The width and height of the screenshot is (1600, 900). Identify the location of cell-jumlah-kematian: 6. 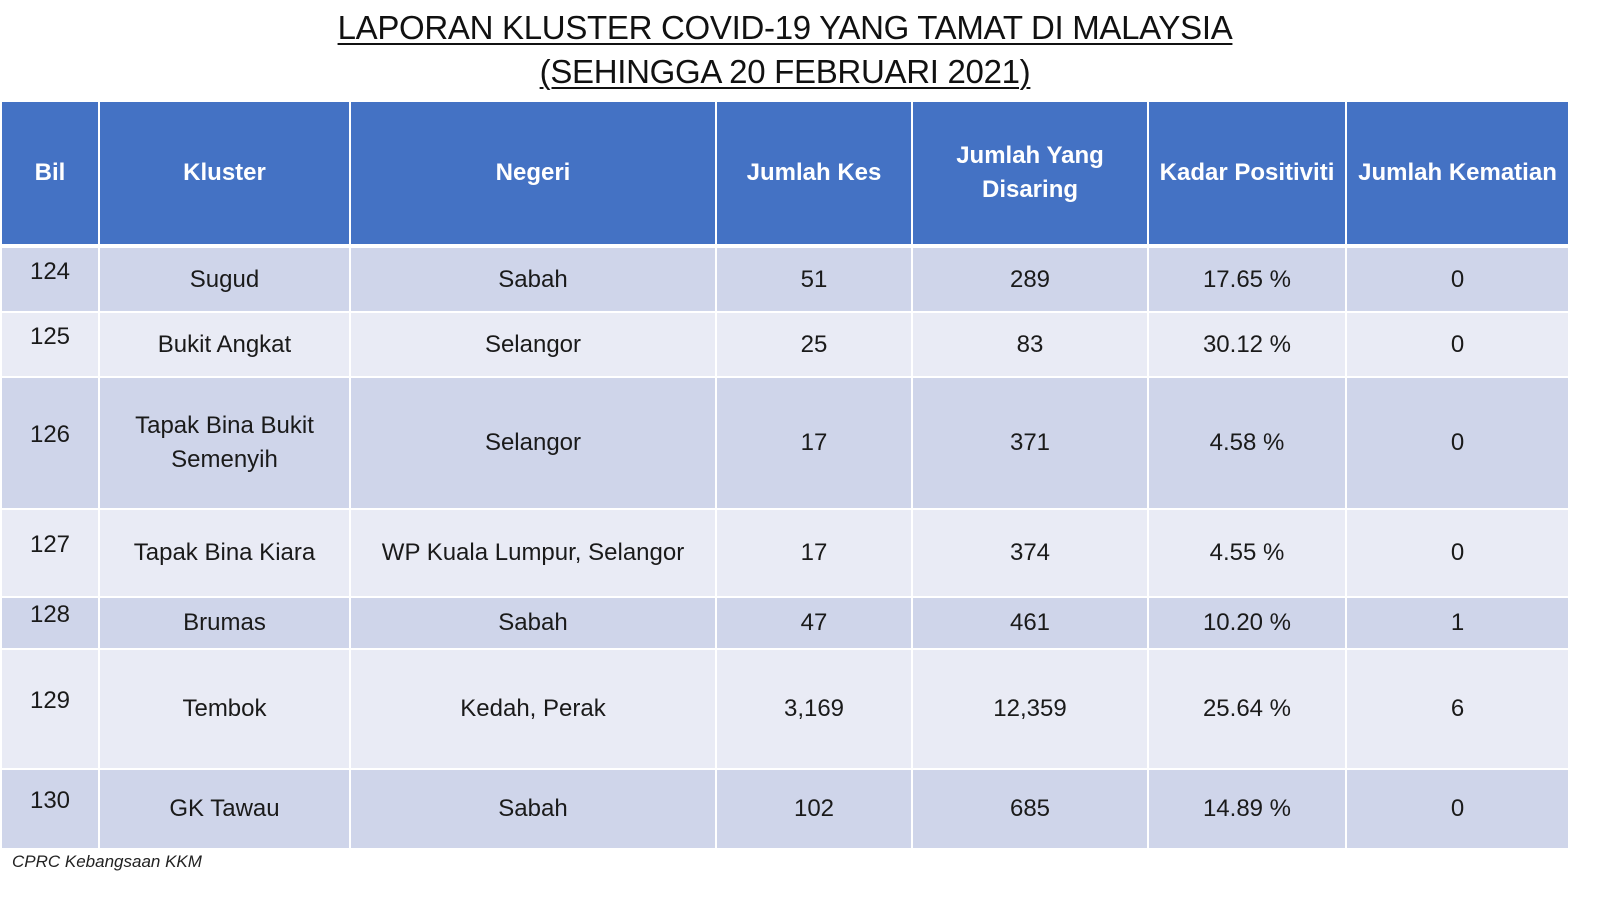
(1457, 709).